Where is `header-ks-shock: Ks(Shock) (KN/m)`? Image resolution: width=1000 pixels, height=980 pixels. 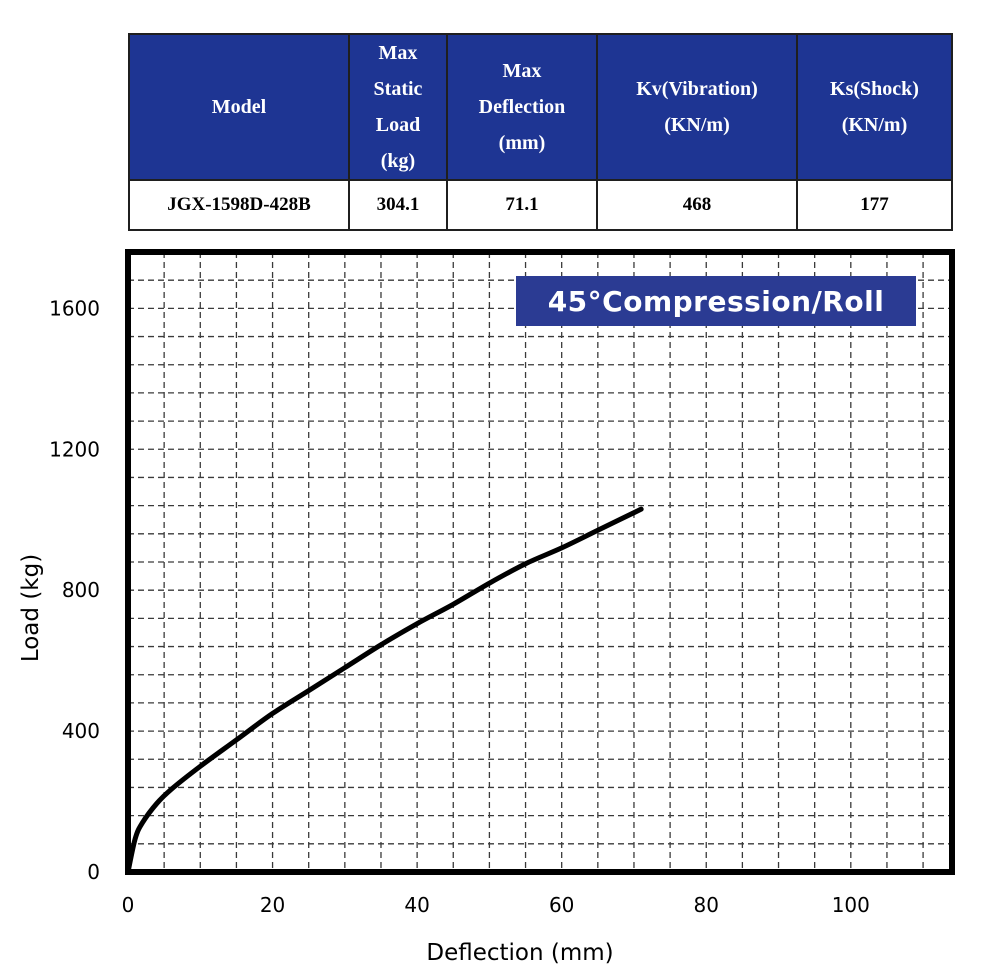 header-ks-shock: Ks(Shock) (KN/m) is located at coordinates (874, 107).